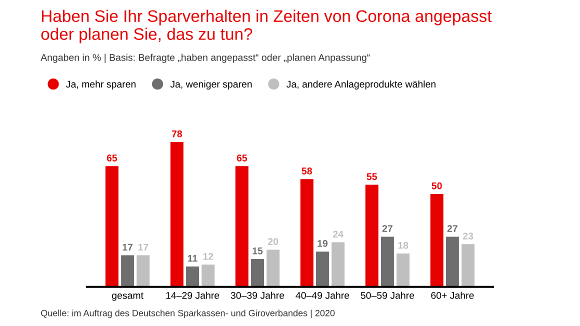  I want to click on chart-title: Haben Sie Ihr Sparverhalten in Zeiten von Corona angepasst oder planen Sie, das zu tun?, so click(266, 27).